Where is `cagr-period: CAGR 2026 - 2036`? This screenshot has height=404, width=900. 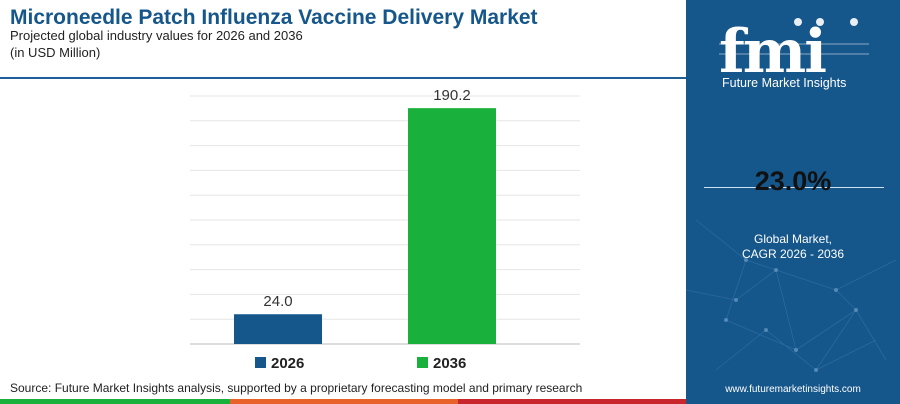 cagr-period: CAGR 2026 - 2036 is located at coordinates (793, 254).